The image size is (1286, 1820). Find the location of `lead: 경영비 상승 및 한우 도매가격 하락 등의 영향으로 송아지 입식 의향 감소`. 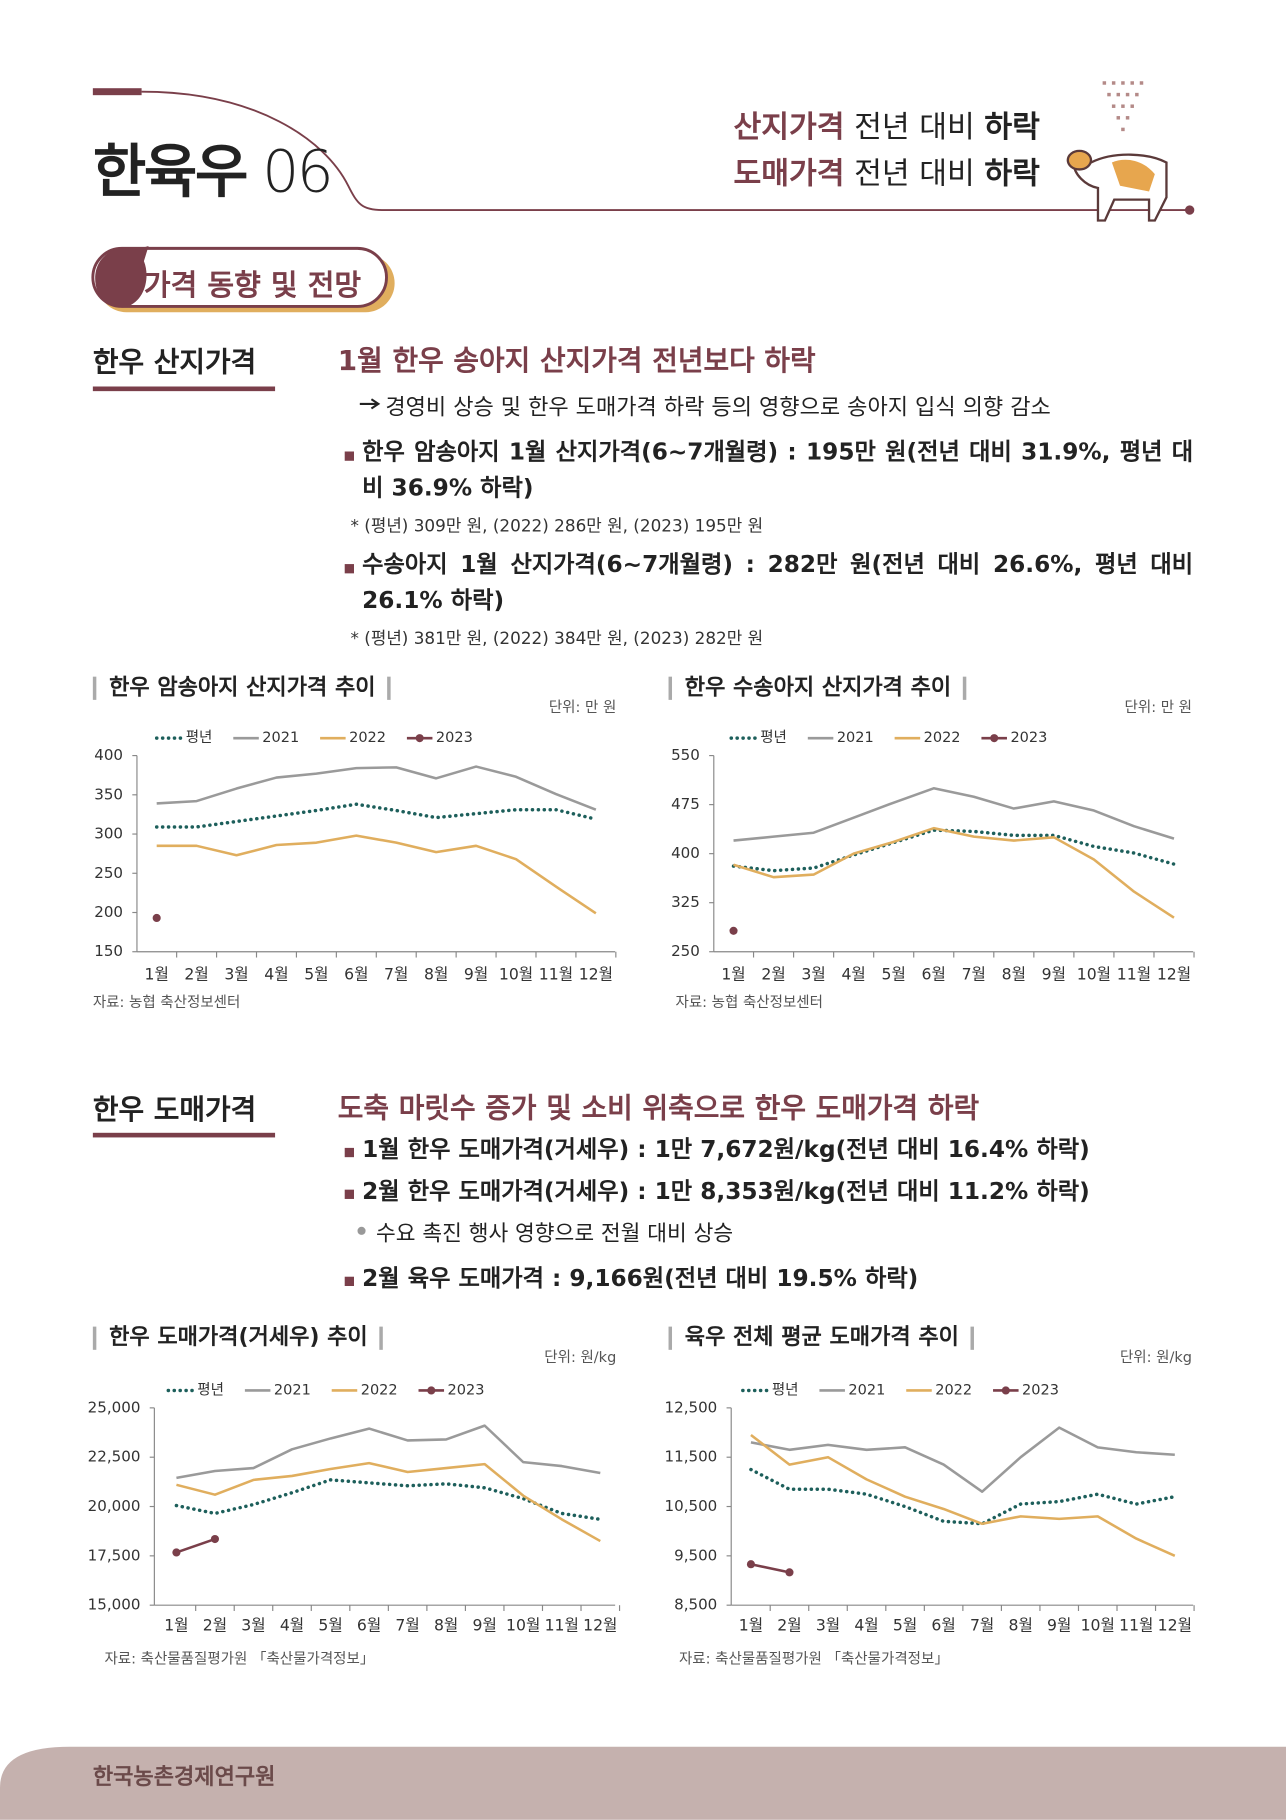

lead: 경영비 상승 및 한우 도매가격 하락 등의 영향으로 송아지 입식 의향 감소 is located at coordinates (718, 407).